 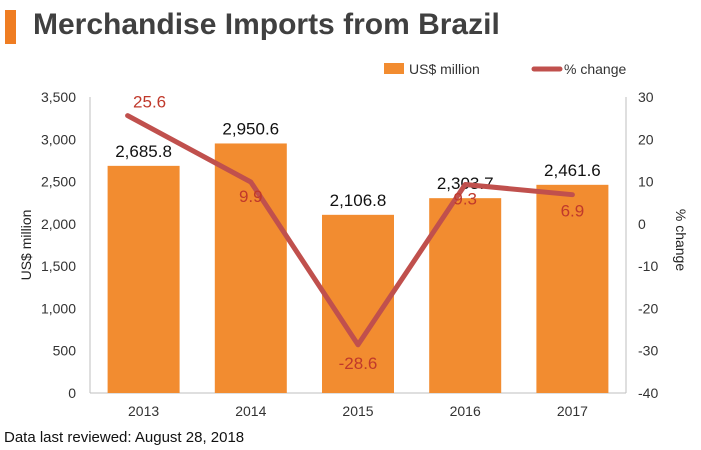 I want to click on bar-data-label: 2,950.6, so click(x=250, y=128).